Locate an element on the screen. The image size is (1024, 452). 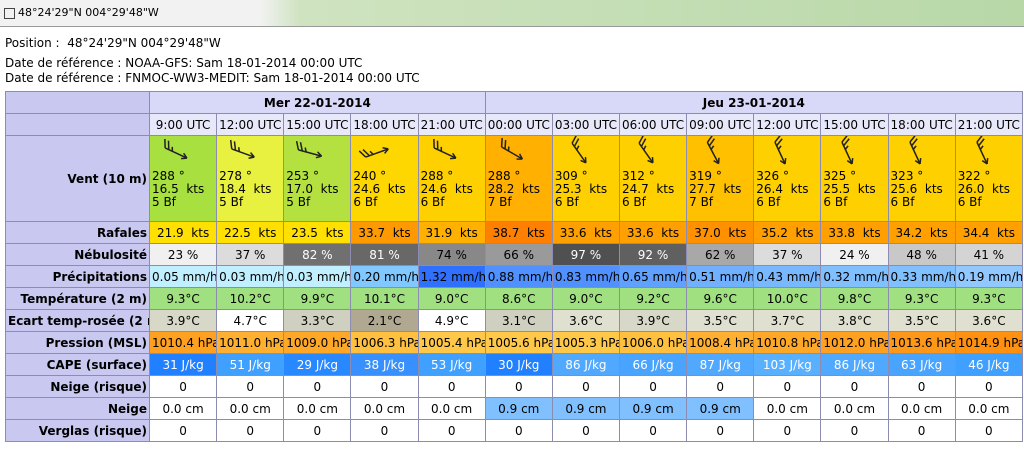
cell: 1005.4 hPa is located at coordinates (451, 342).